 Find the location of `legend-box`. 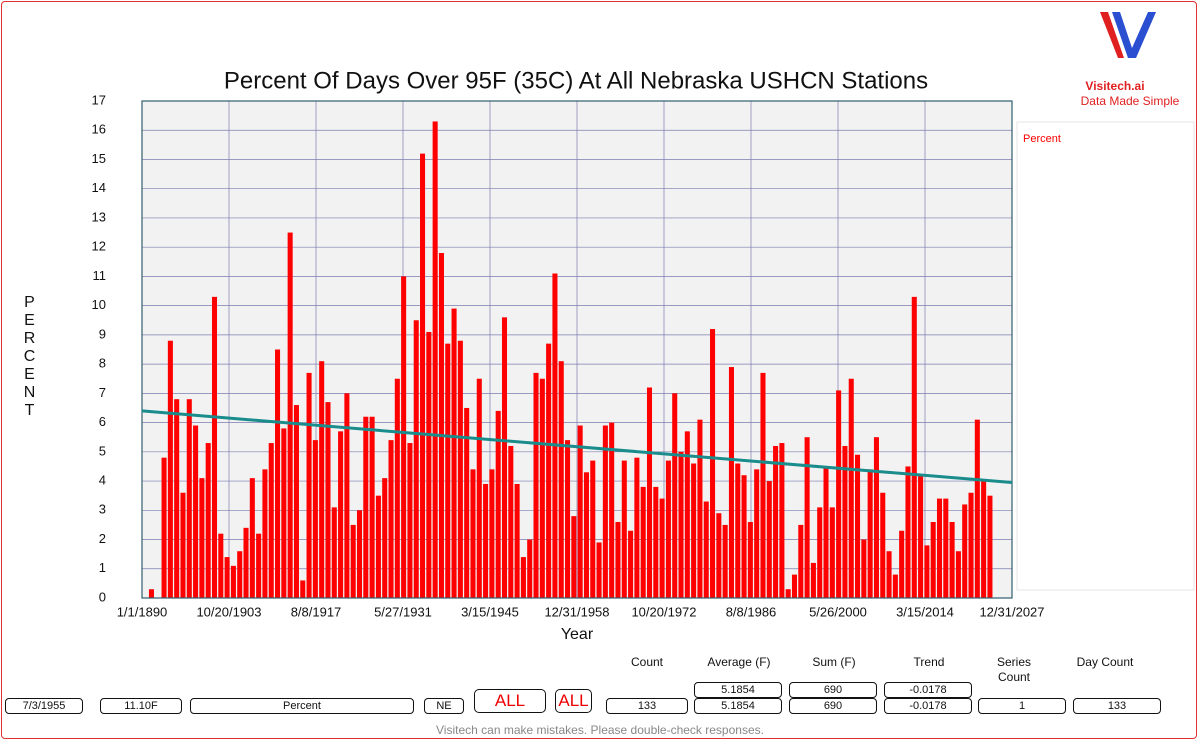

legend-box is located at coordinates (1105, 356).